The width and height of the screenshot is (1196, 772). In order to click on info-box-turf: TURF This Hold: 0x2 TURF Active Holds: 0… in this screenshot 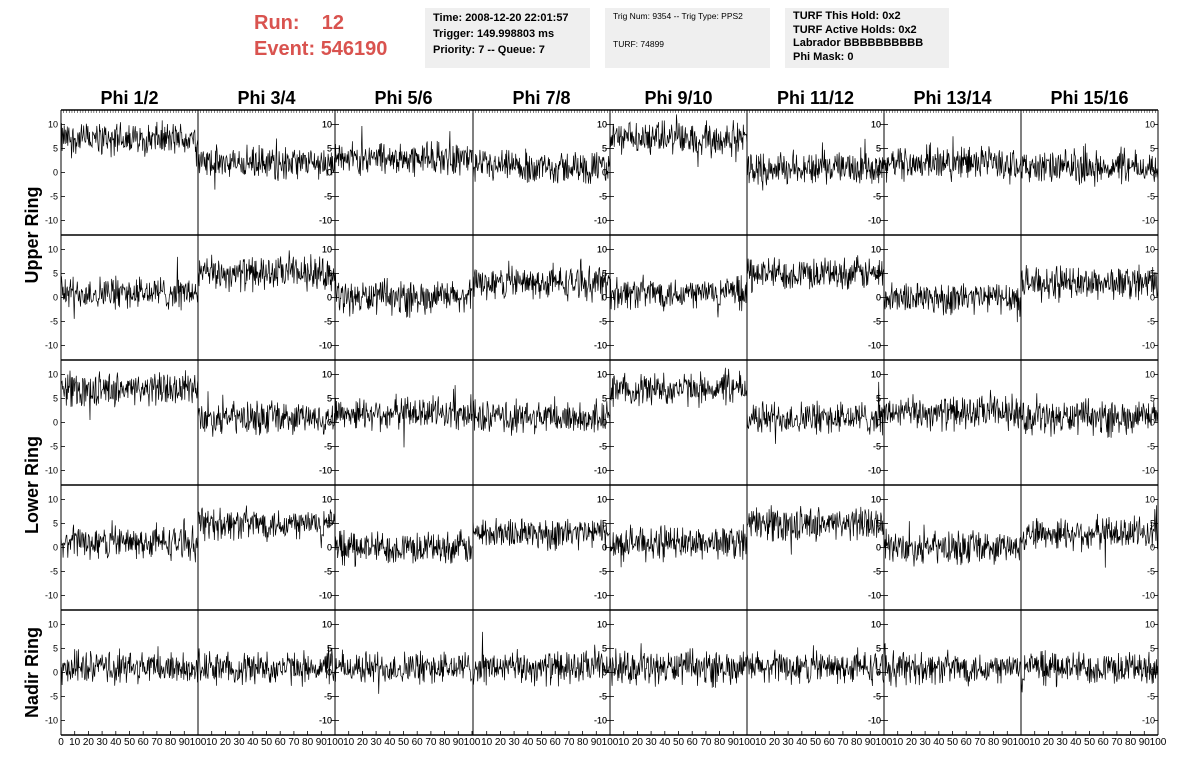, I will do `click(867, 38)`.